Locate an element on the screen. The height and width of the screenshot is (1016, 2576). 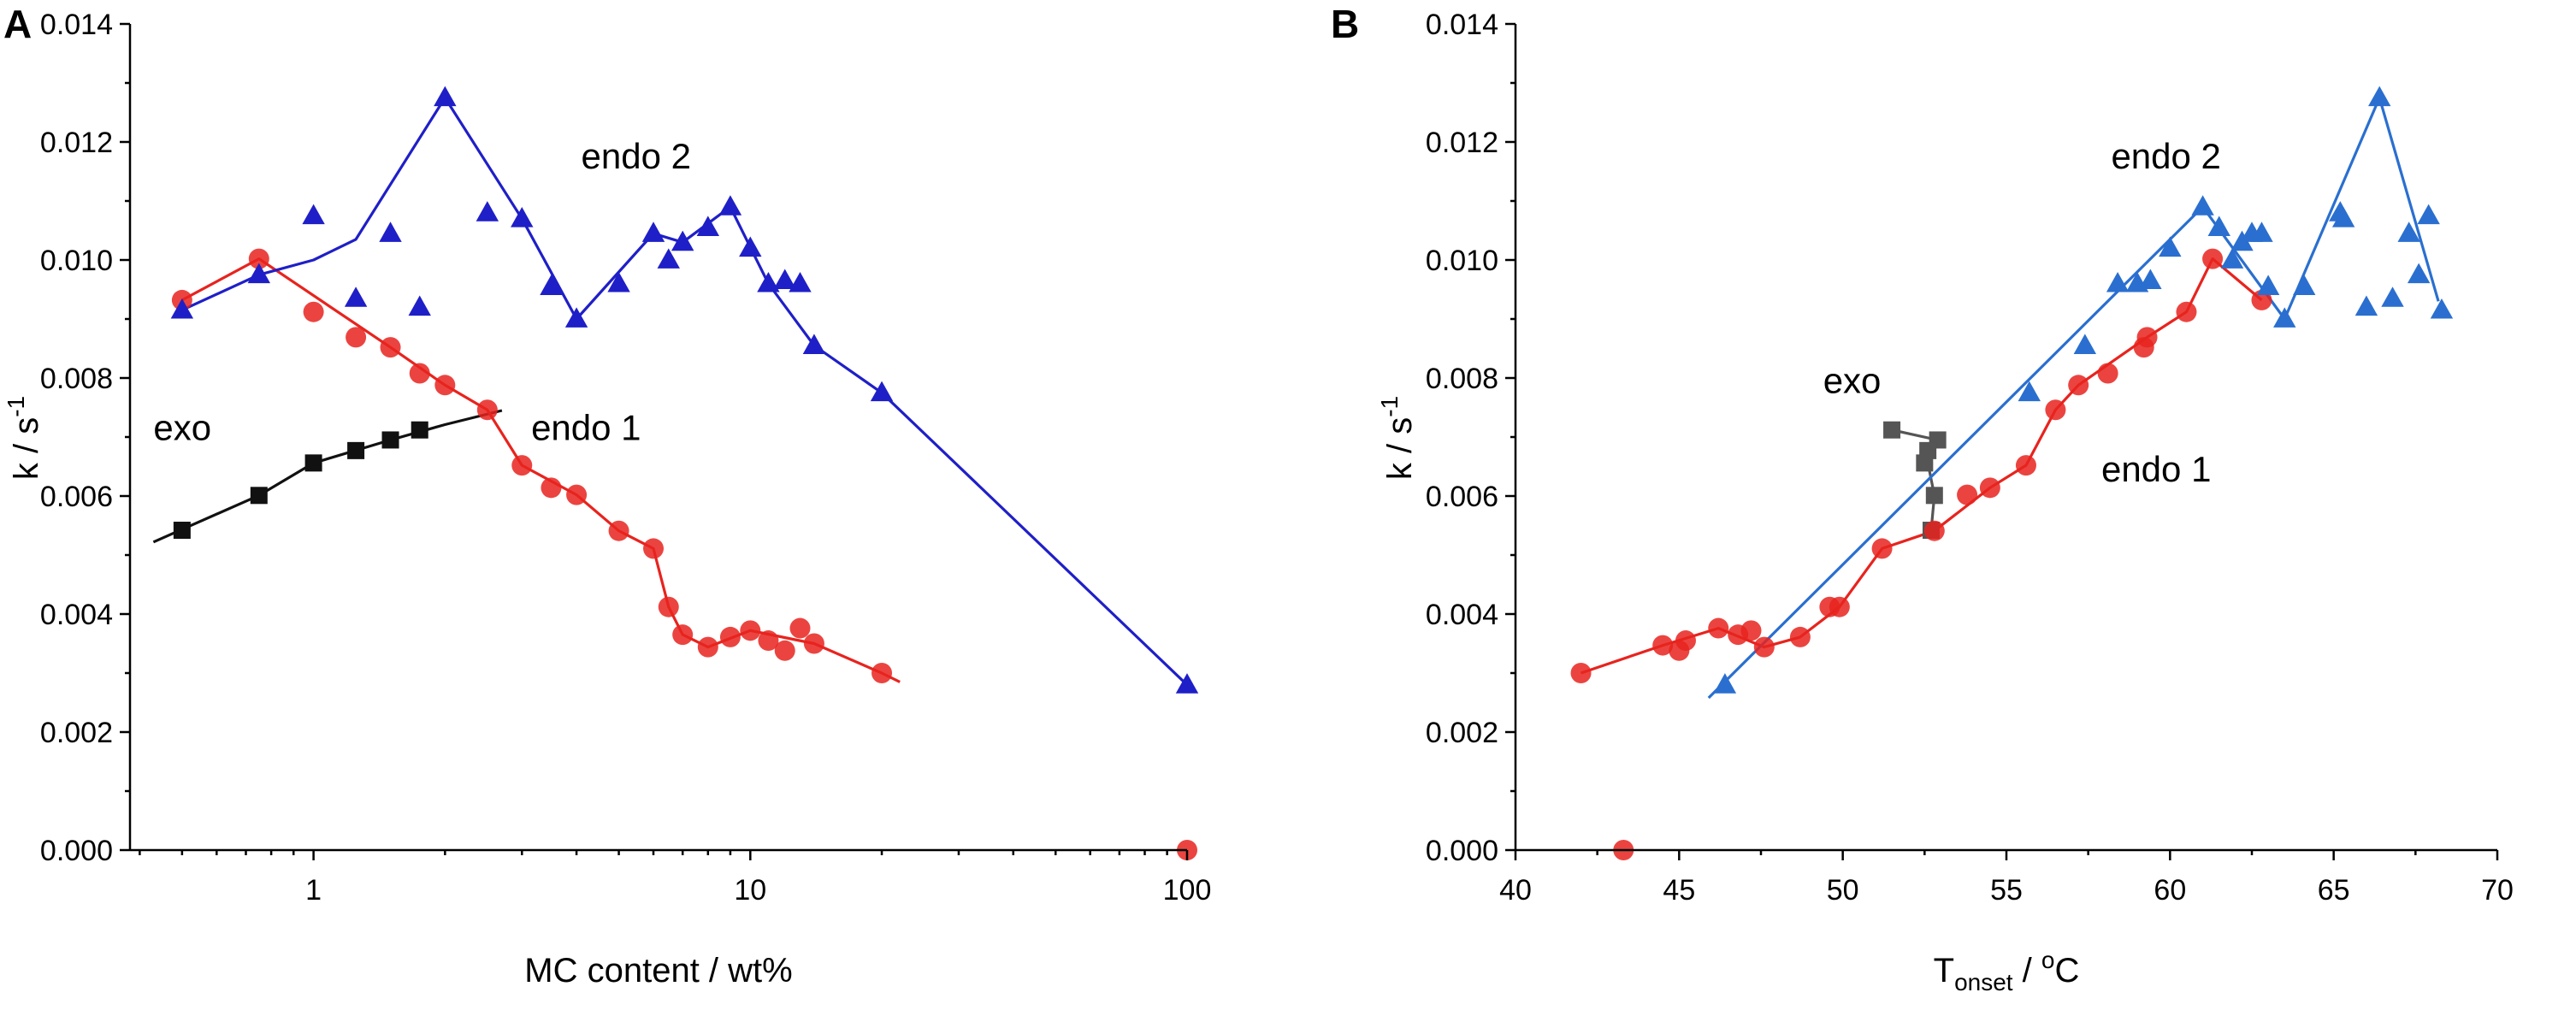
x-axis-label-sub: onset is located at coordinates (1983, 982).